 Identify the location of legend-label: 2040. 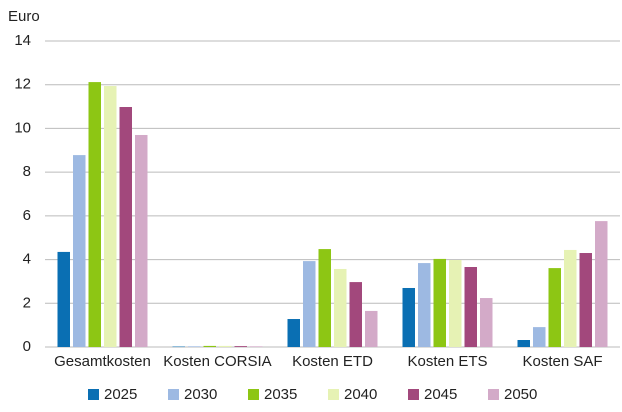
(360, 394).